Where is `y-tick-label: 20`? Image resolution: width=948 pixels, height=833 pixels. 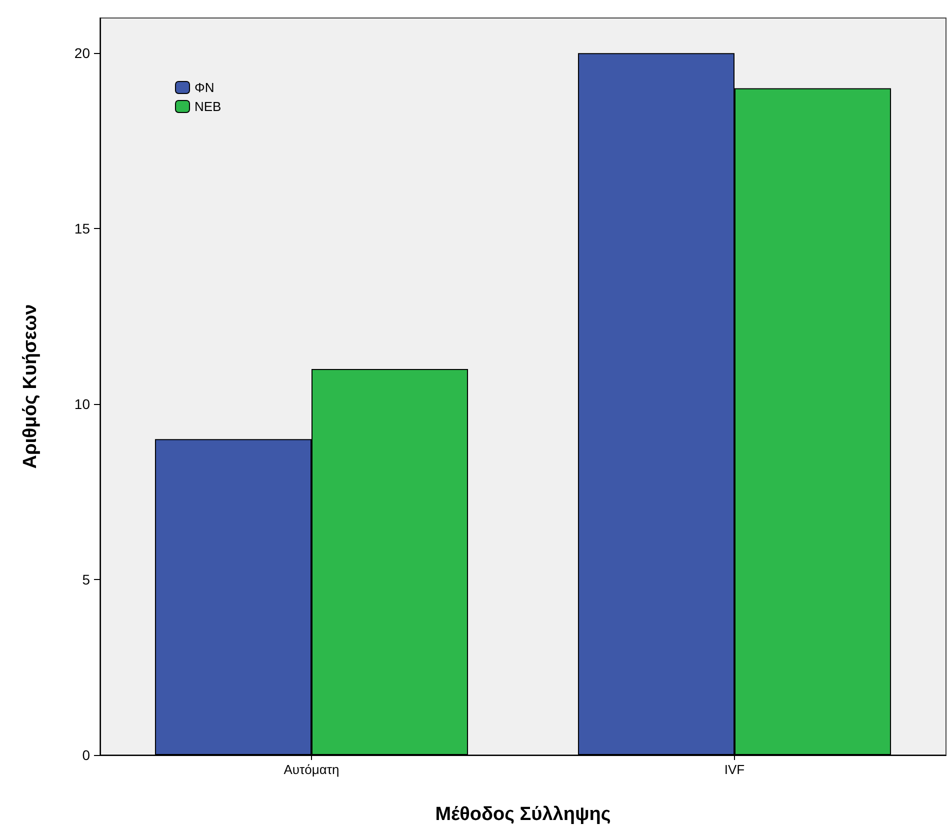 y-tick-label: 20 is located at coordinates (82, 53).